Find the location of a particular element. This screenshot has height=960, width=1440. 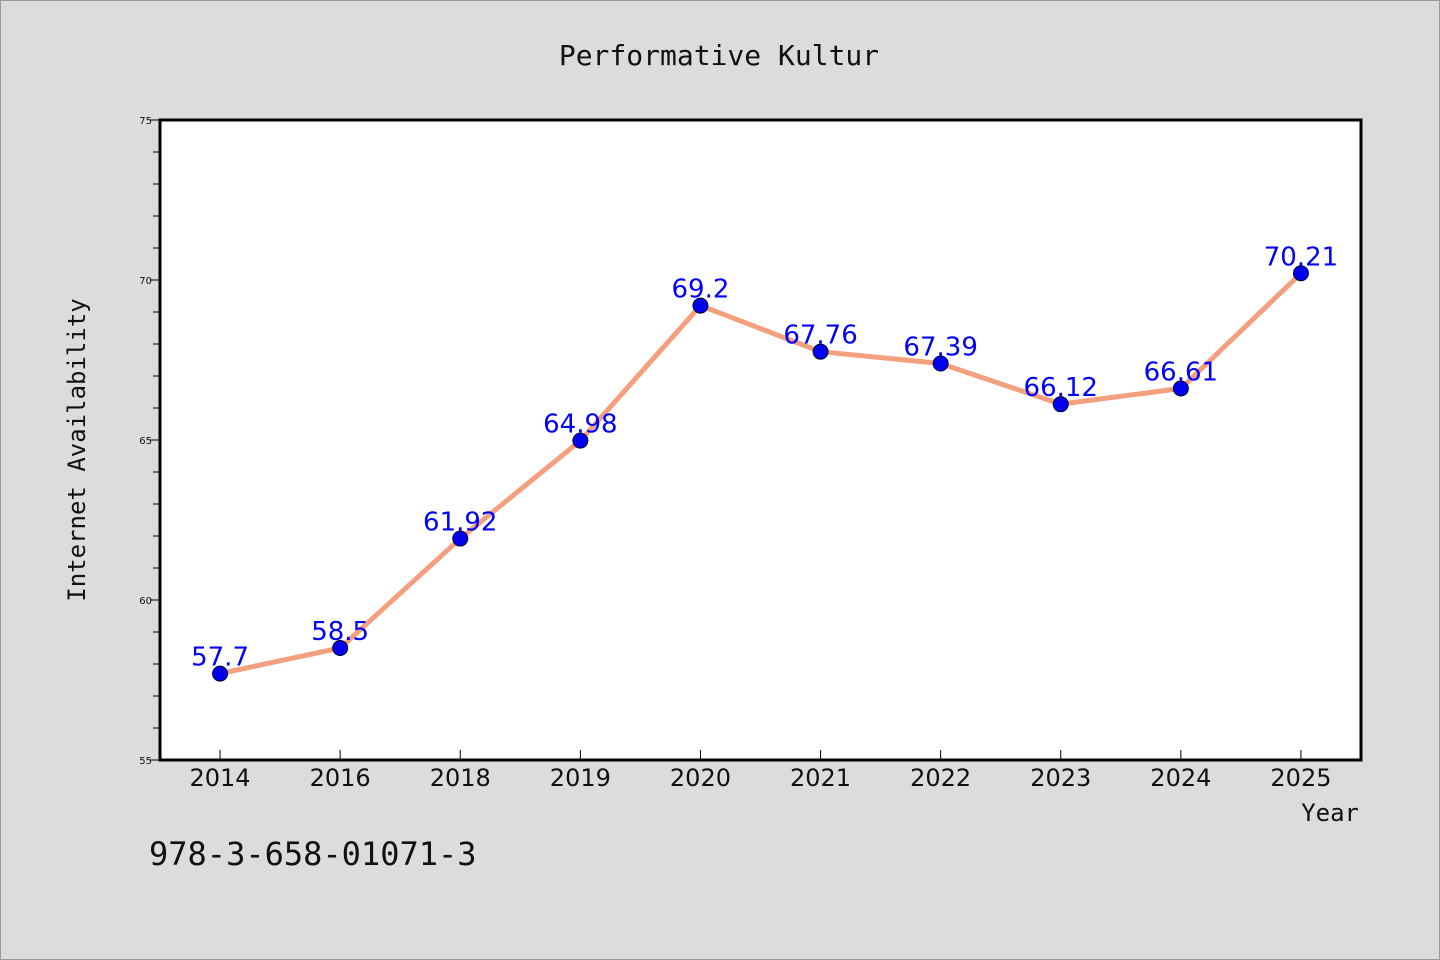

x-tick-label: 2022 is located at coordinates (940, 778).